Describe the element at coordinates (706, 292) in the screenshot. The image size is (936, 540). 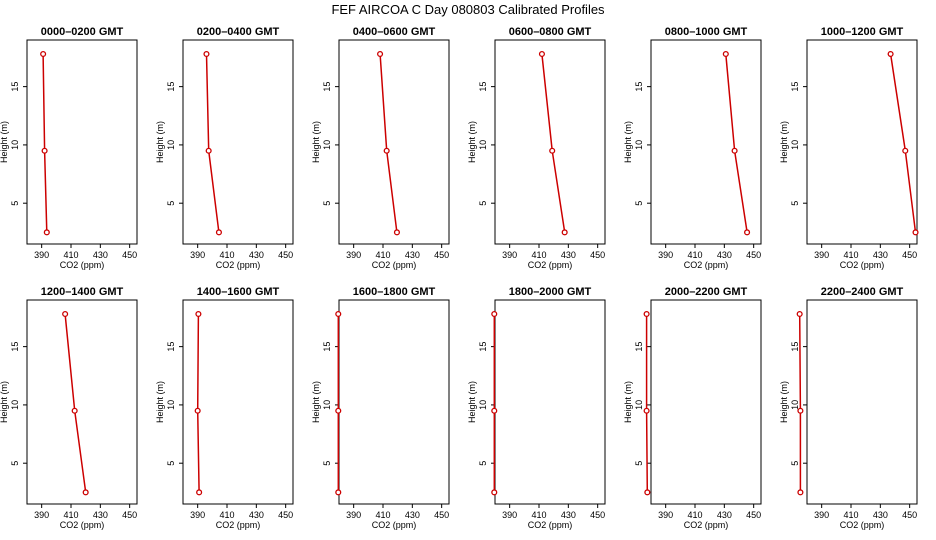
I see `panel-title: 2000–2200 GMT` at that location.